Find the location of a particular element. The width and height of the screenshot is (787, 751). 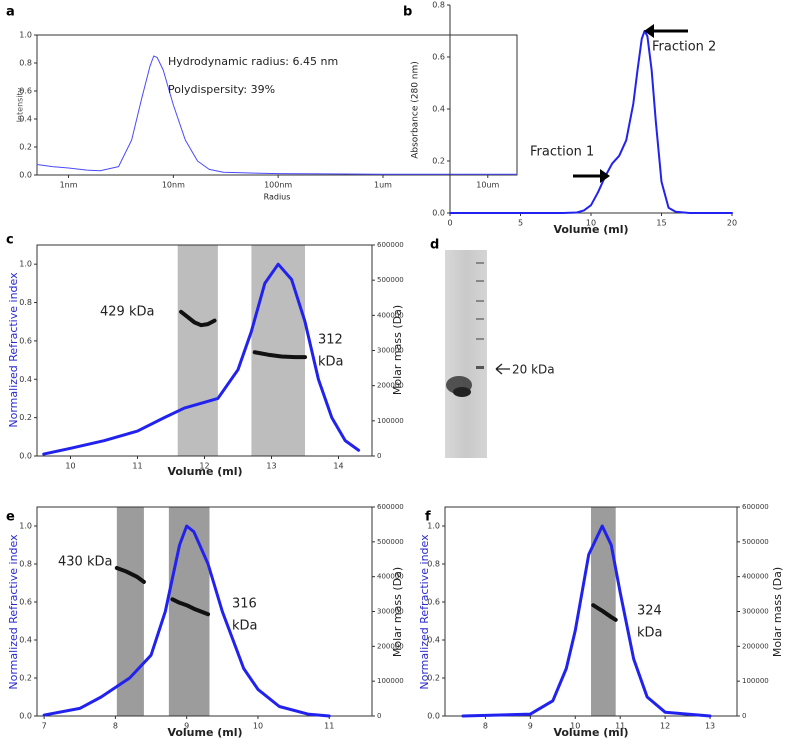

panel-letter: a is located at coordinates (10, 12).